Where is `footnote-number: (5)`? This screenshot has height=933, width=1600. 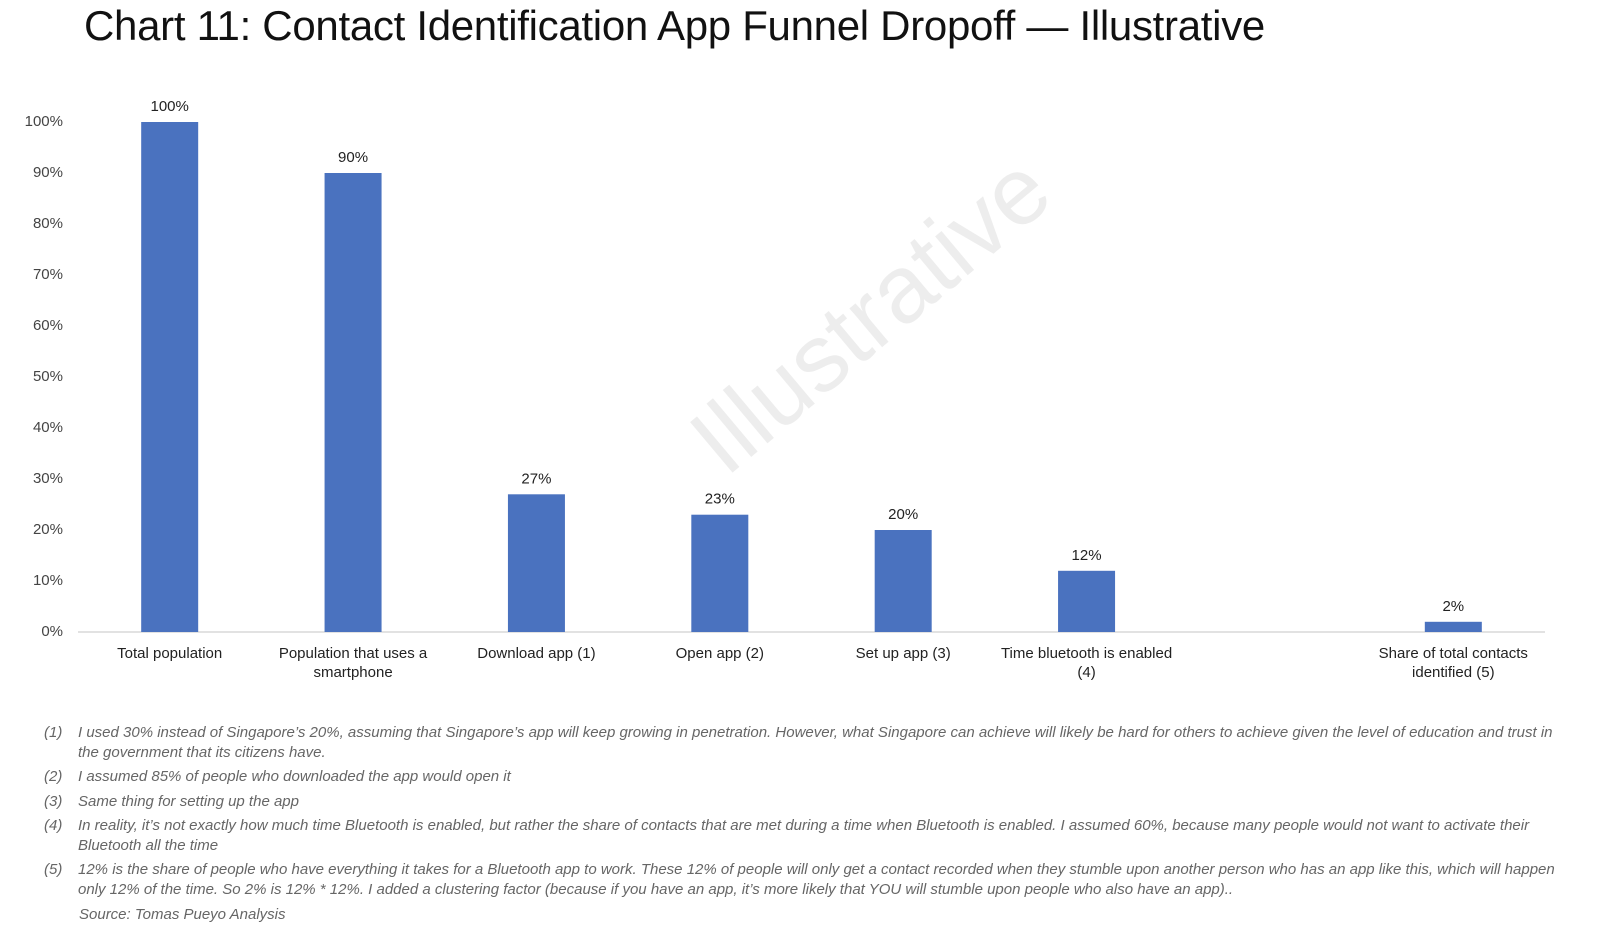
footnote-number: (5) is located at coordinates (53, 869).